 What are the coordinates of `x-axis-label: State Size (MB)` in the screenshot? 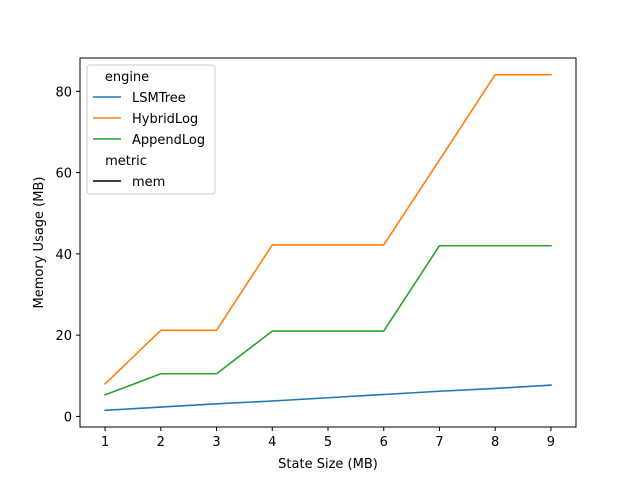 It's located at (328, 464).